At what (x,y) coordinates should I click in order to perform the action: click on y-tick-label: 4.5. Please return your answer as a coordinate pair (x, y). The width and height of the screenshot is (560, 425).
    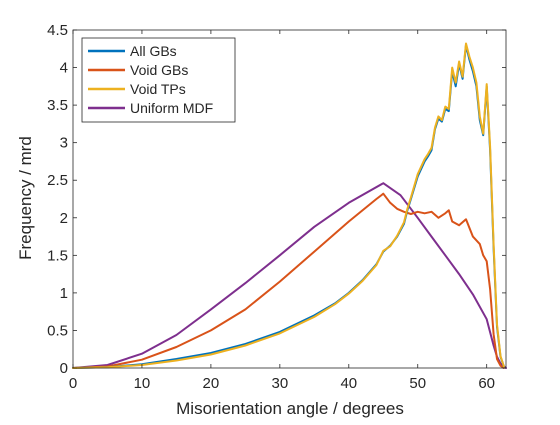
    Looking at the image, I should click on (57, 30).